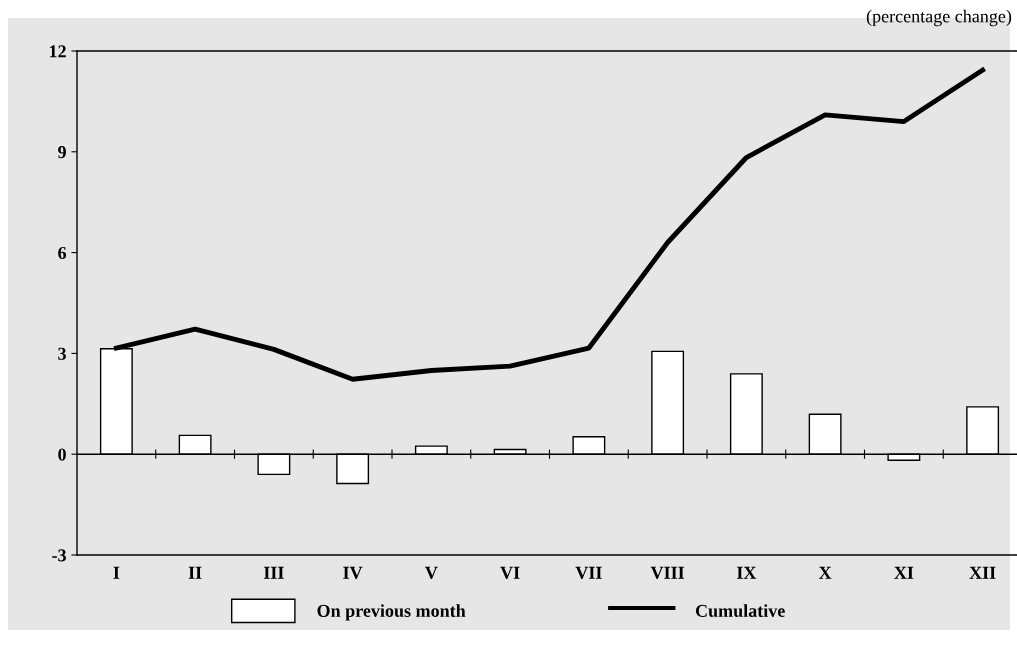 The width and height of the screenshot is (1017, 649). What do you see at coordinates (353, 572) in the screenshot?
I see `x-tick-label: IV` at bounding box center [353, 572].